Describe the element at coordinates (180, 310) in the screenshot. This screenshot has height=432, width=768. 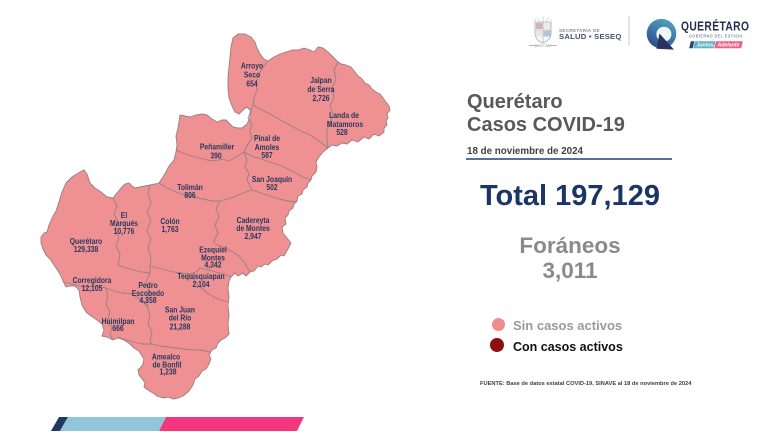
I see `svg-text: San Juan` at that location.